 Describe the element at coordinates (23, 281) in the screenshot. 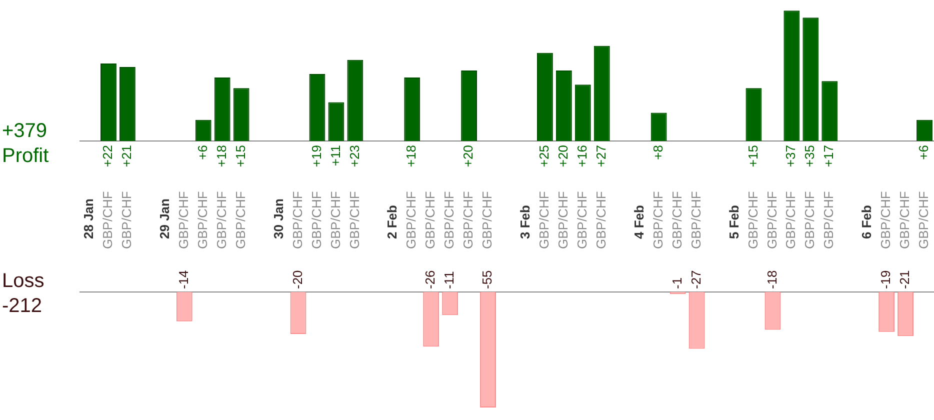

I see `text: Loss` at that location.